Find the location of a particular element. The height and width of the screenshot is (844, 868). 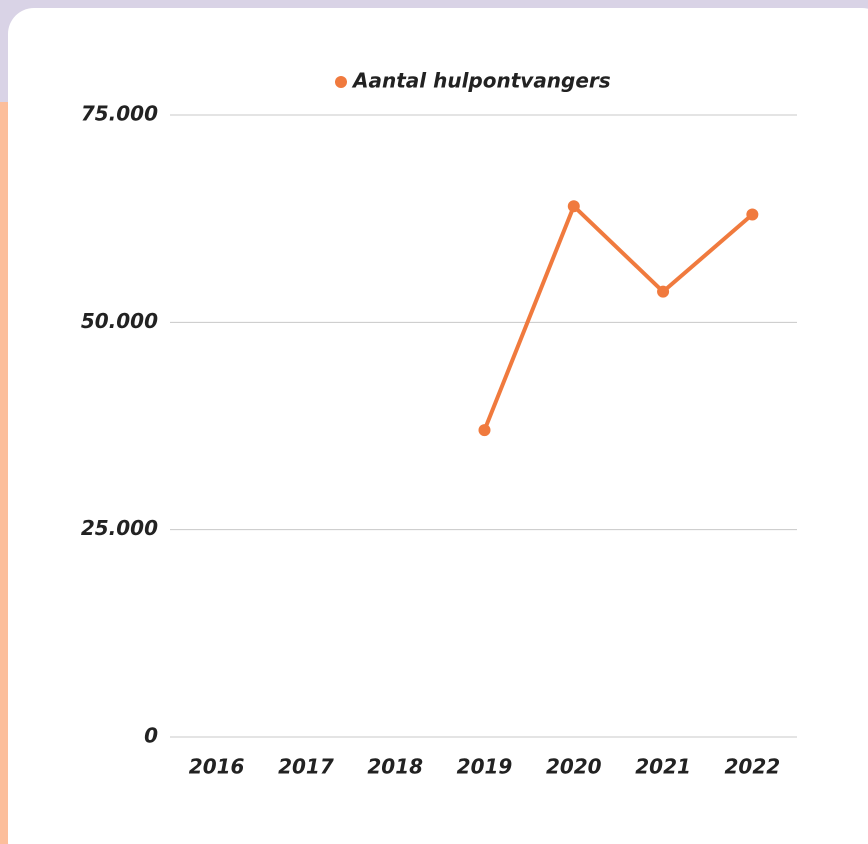

y-tick-label: 50.000 is located at coordinates (119, 321).